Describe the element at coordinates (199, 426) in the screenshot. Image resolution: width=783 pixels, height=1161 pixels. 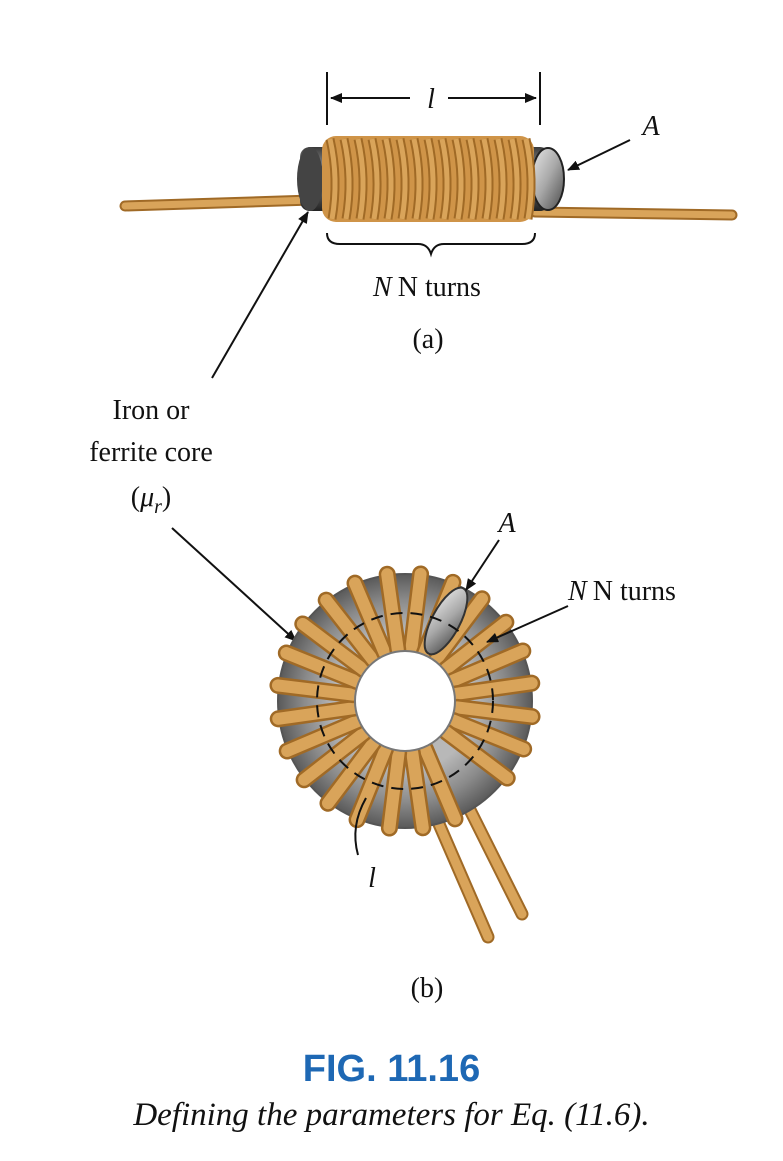
I see `core-callout: Iron or ferrite core (μr)` at that location.